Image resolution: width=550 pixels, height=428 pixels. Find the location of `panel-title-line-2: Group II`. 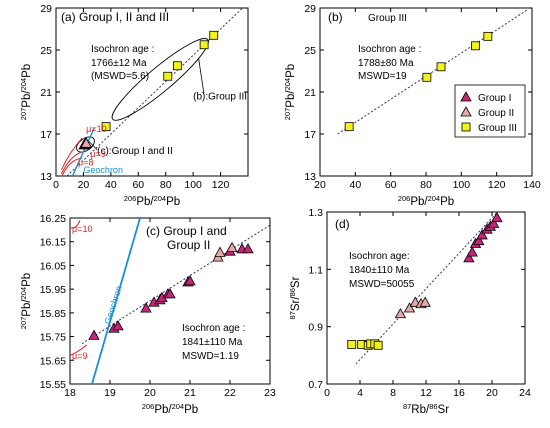

panel-title-line-2: Group II is located at coordinates (188, 245).